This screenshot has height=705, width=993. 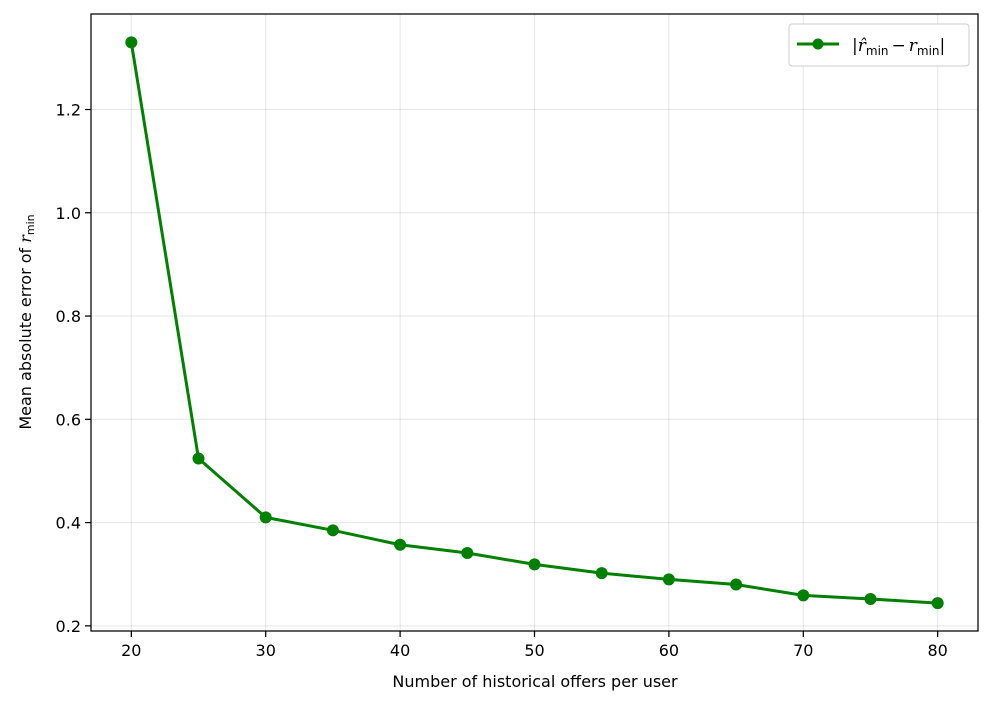 I want to click on legend: |r̂min − rmin|, so click(x=879, y=45).